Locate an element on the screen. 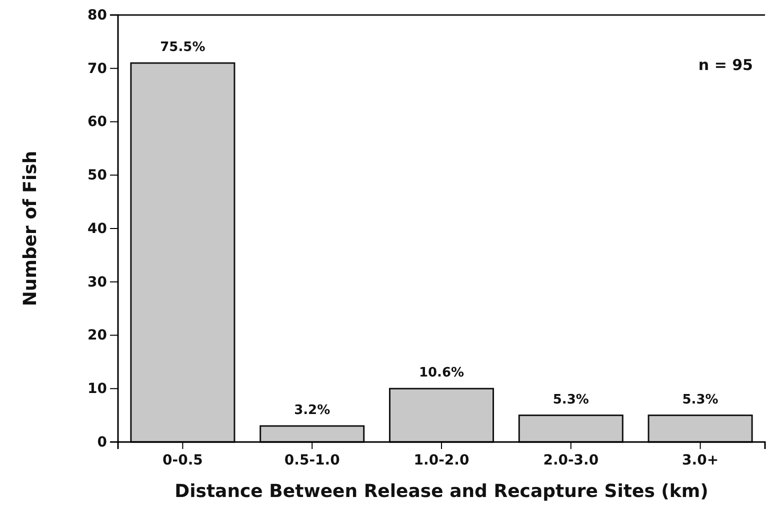 This screenshot has width=775, height=515. y-tick-label: 10 is located at coordinates (98, 389).